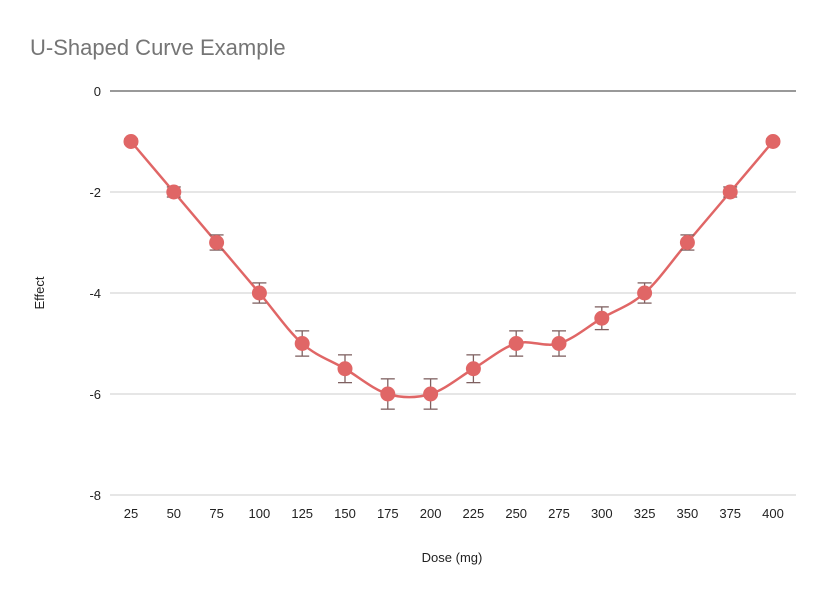  Describe the element at coordinates (345, 513) in the screenshot. I see `x-tick-label: 150` at that location.